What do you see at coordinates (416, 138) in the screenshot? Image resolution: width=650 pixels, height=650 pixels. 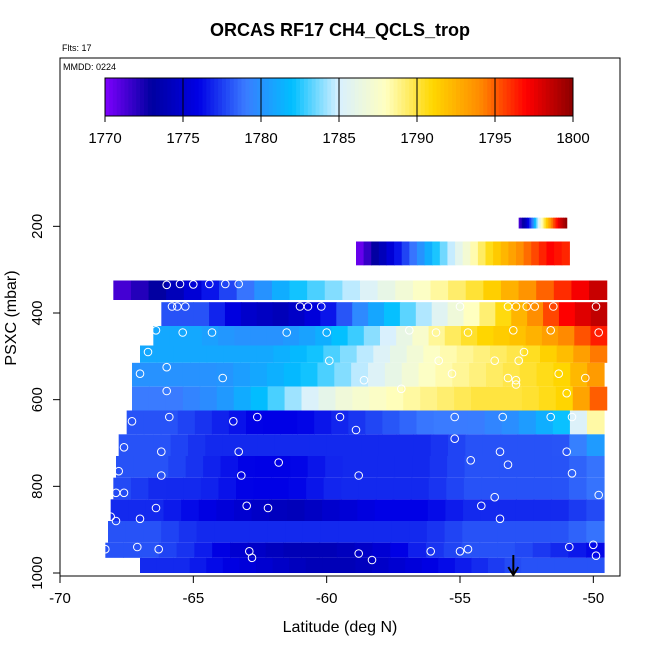 I see `colorbar-tick-label: 1790` at bounding box center [416, 138].